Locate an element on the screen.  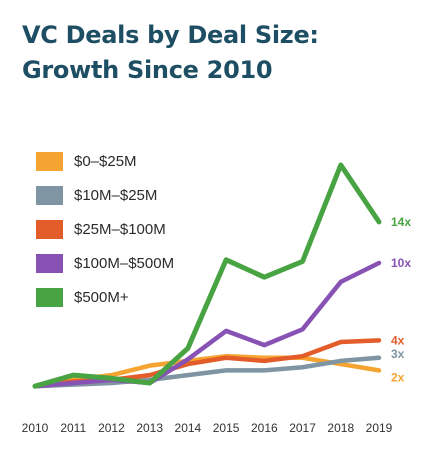
x-tick-label-2017: 2017 is located at coordinates (302, 428).